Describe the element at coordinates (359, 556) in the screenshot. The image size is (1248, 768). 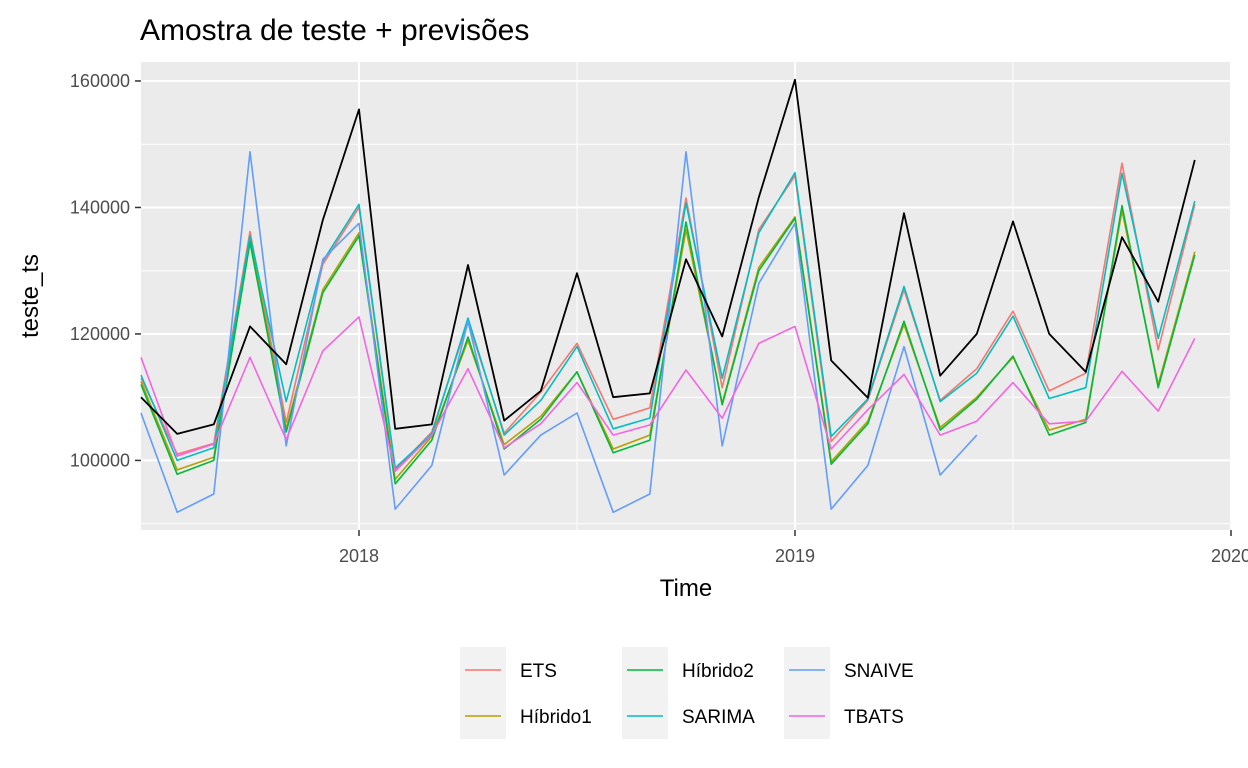
I see `x-tick-label: 2018` at that location.